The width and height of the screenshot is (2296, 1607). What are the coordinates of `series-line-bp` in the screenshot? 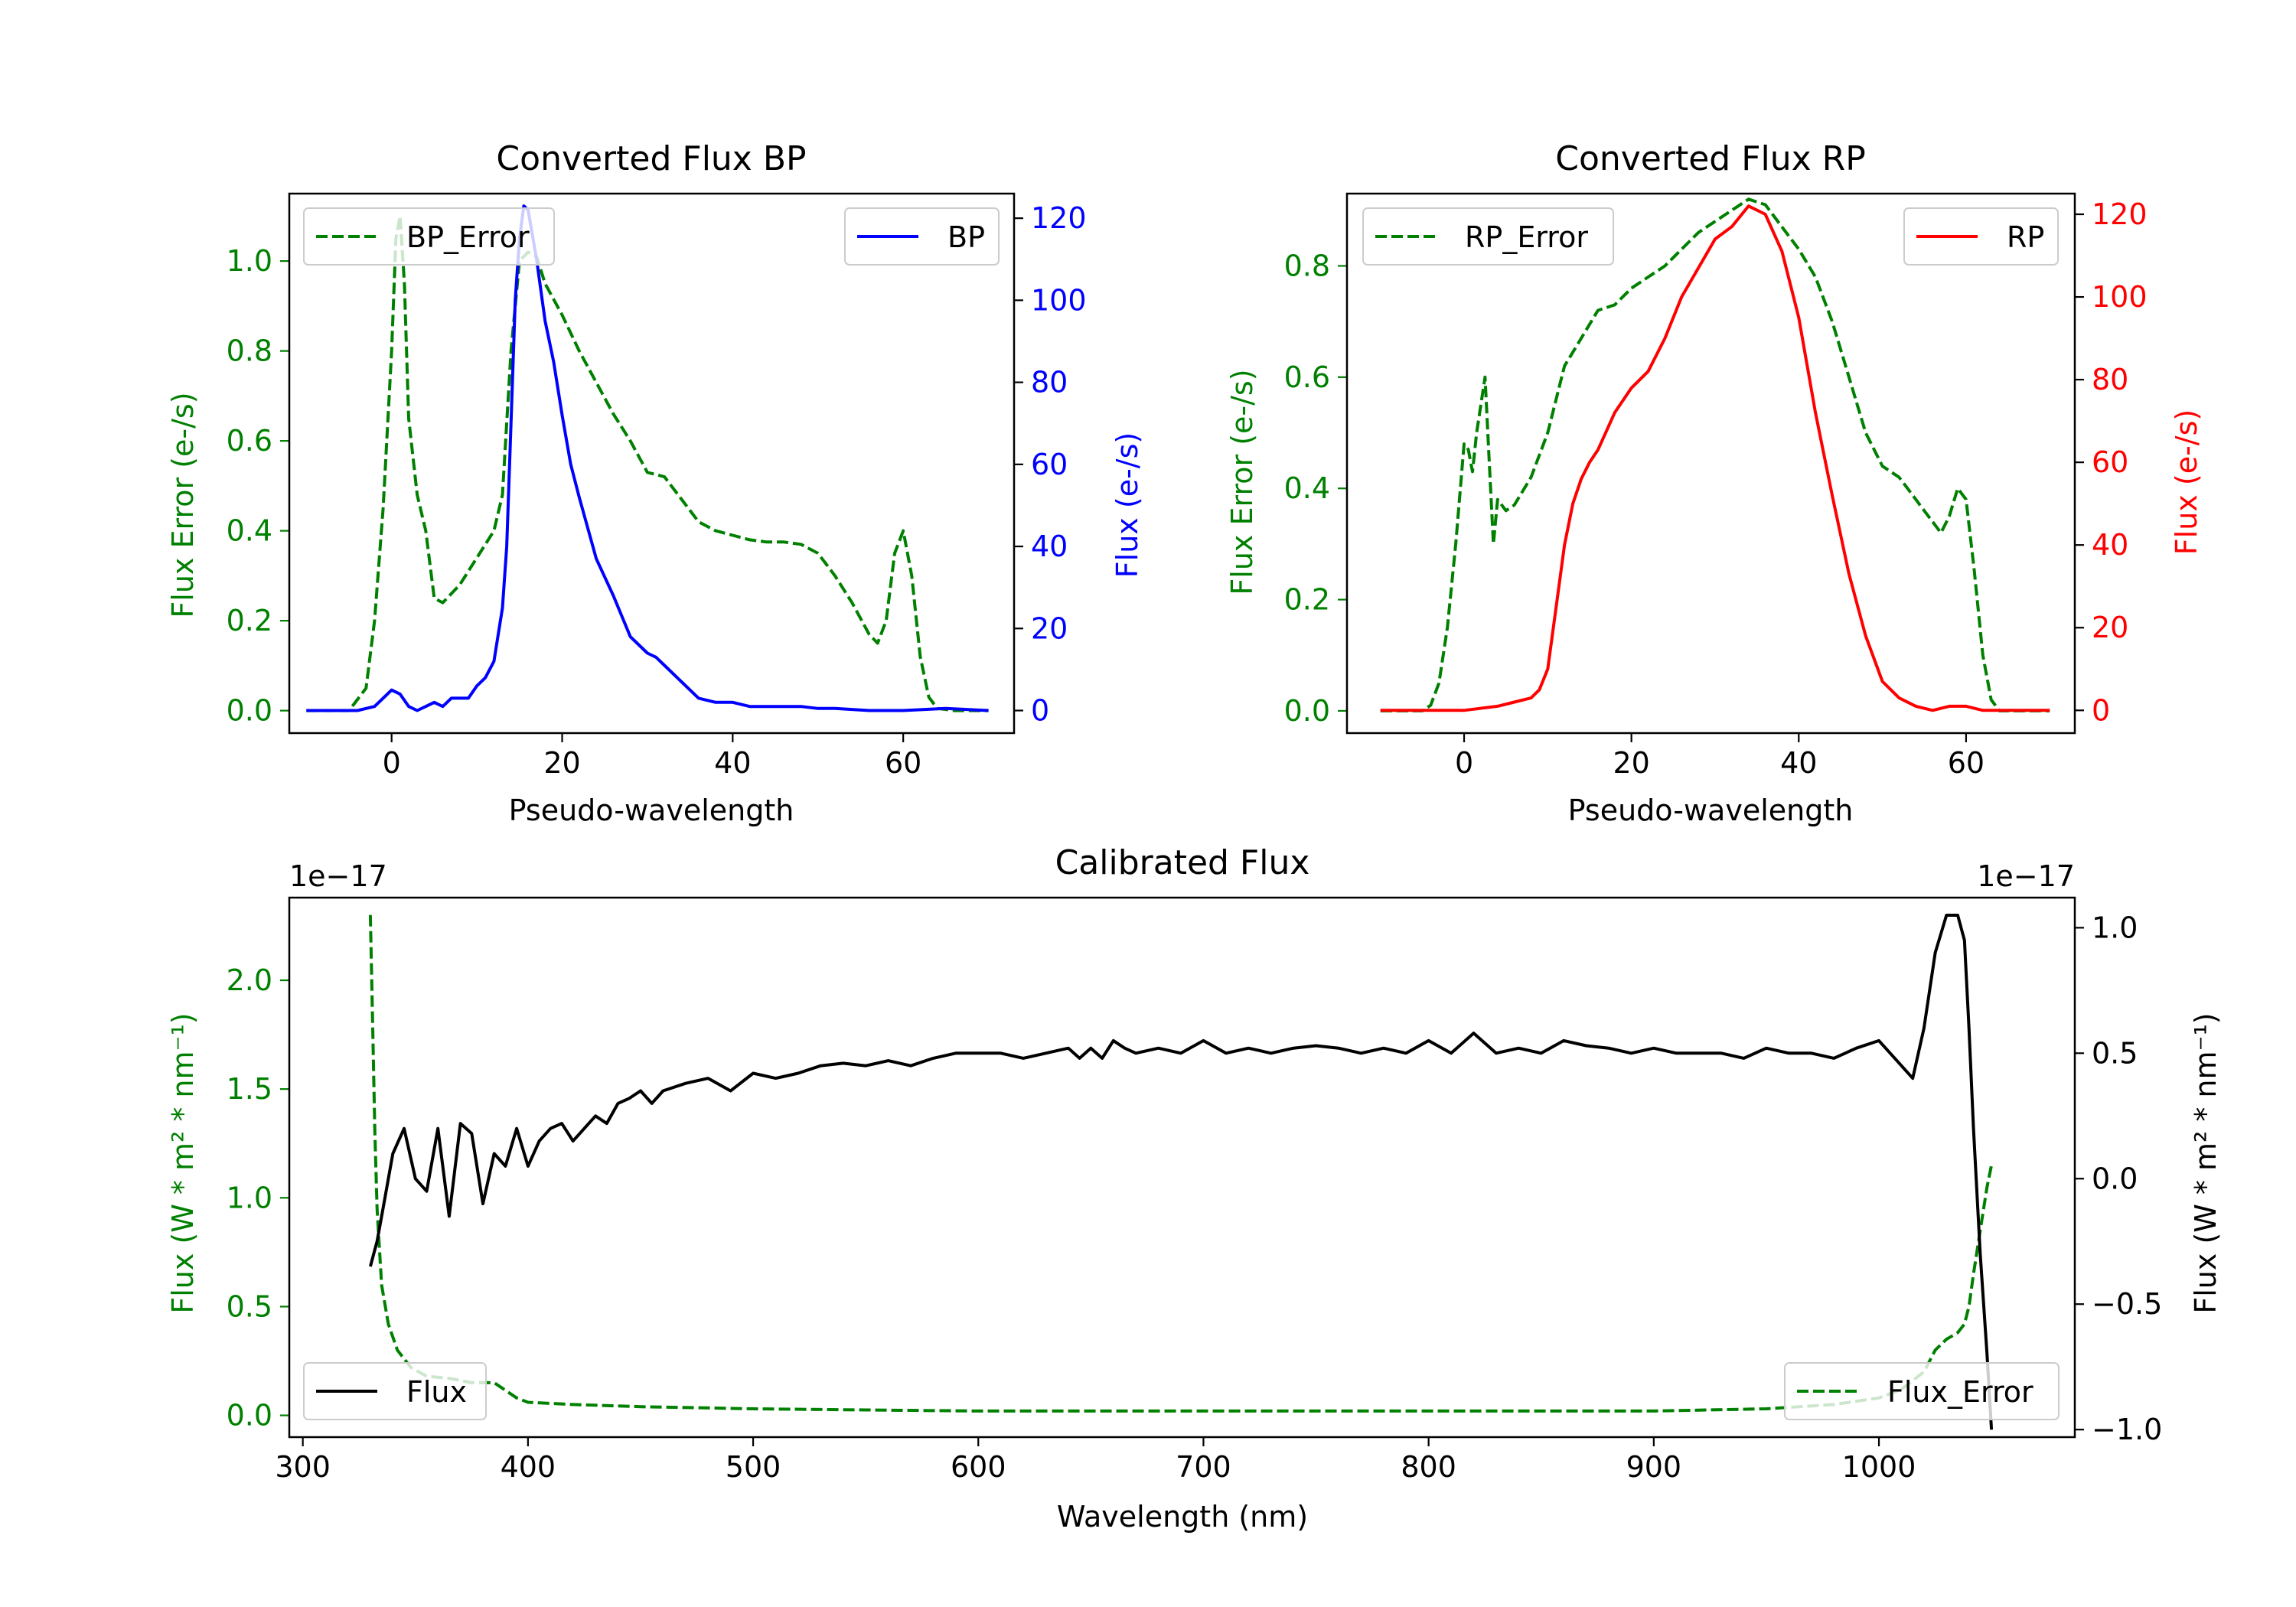 It's located at (647, 458).